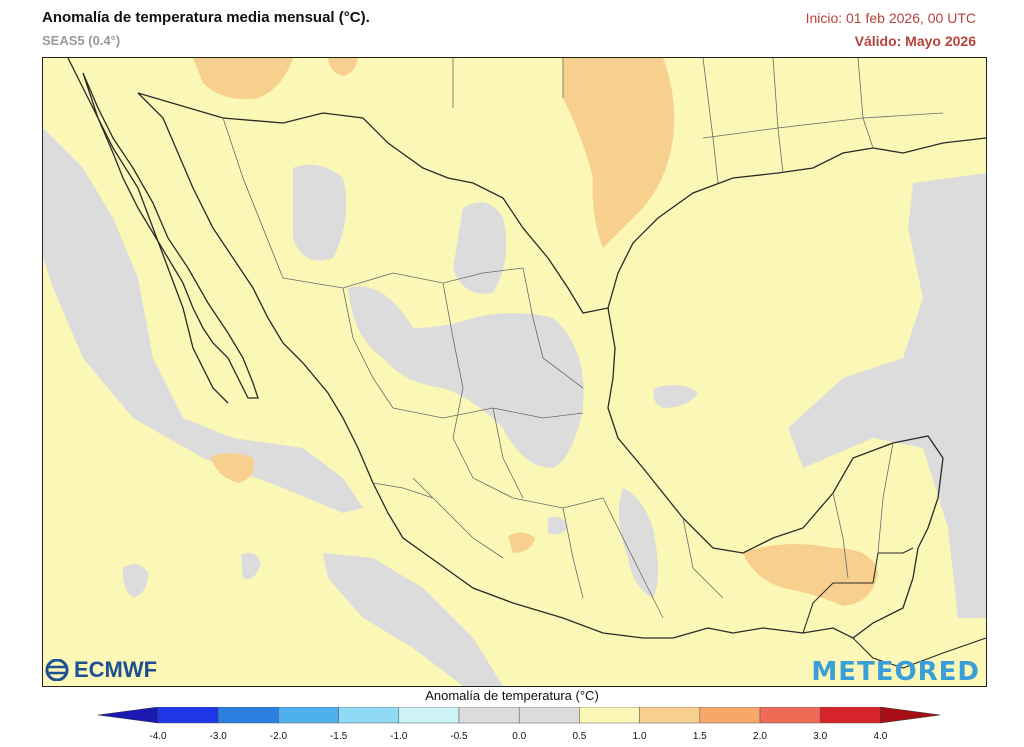  What do you see at coordinates (760, 736) in the screenshot?
I see `colorbar-tick-label: 2.0` at bounding box center [760, 736].